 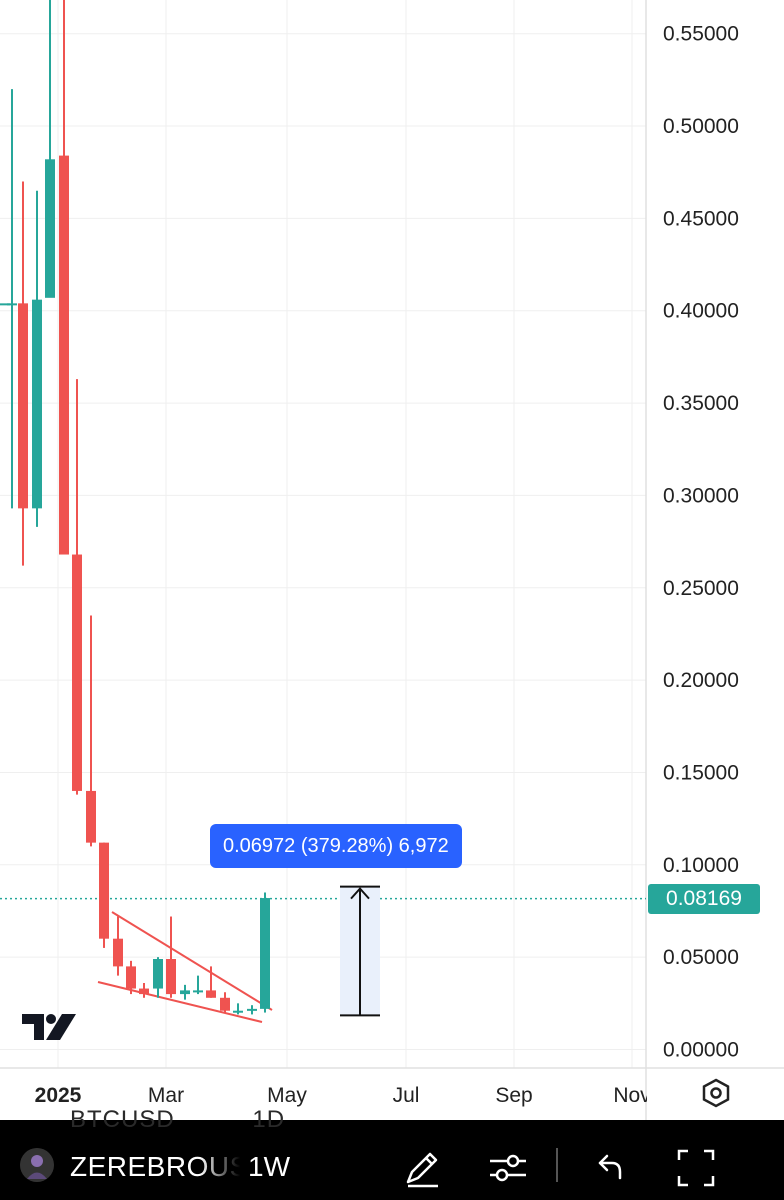 I want to click on price-tick-label: 0.20000, so click(x=701, y=680).